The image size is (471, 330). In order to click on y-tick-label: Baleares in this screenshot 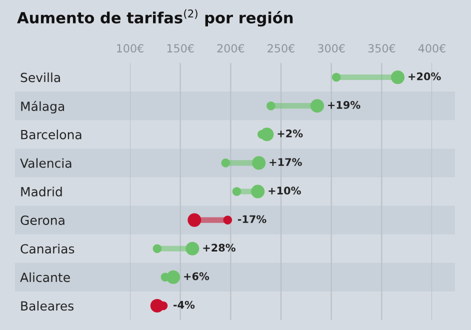, I will do `click(47, 305)`.